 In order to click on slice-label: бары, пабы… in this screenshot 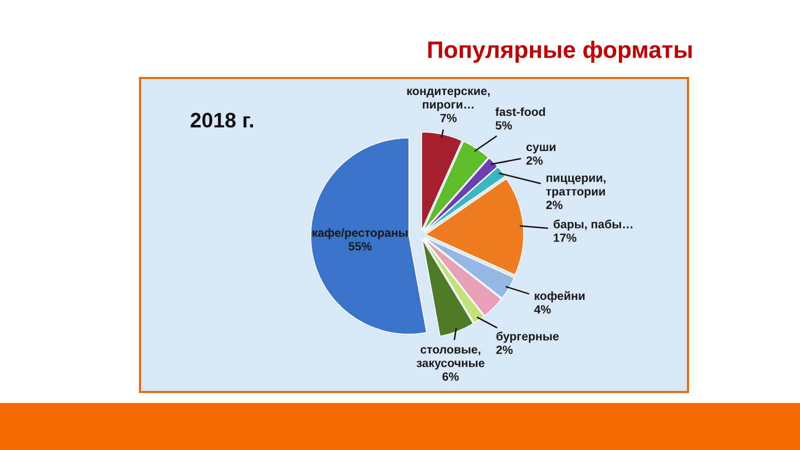, I will do `click(593, 225)`.